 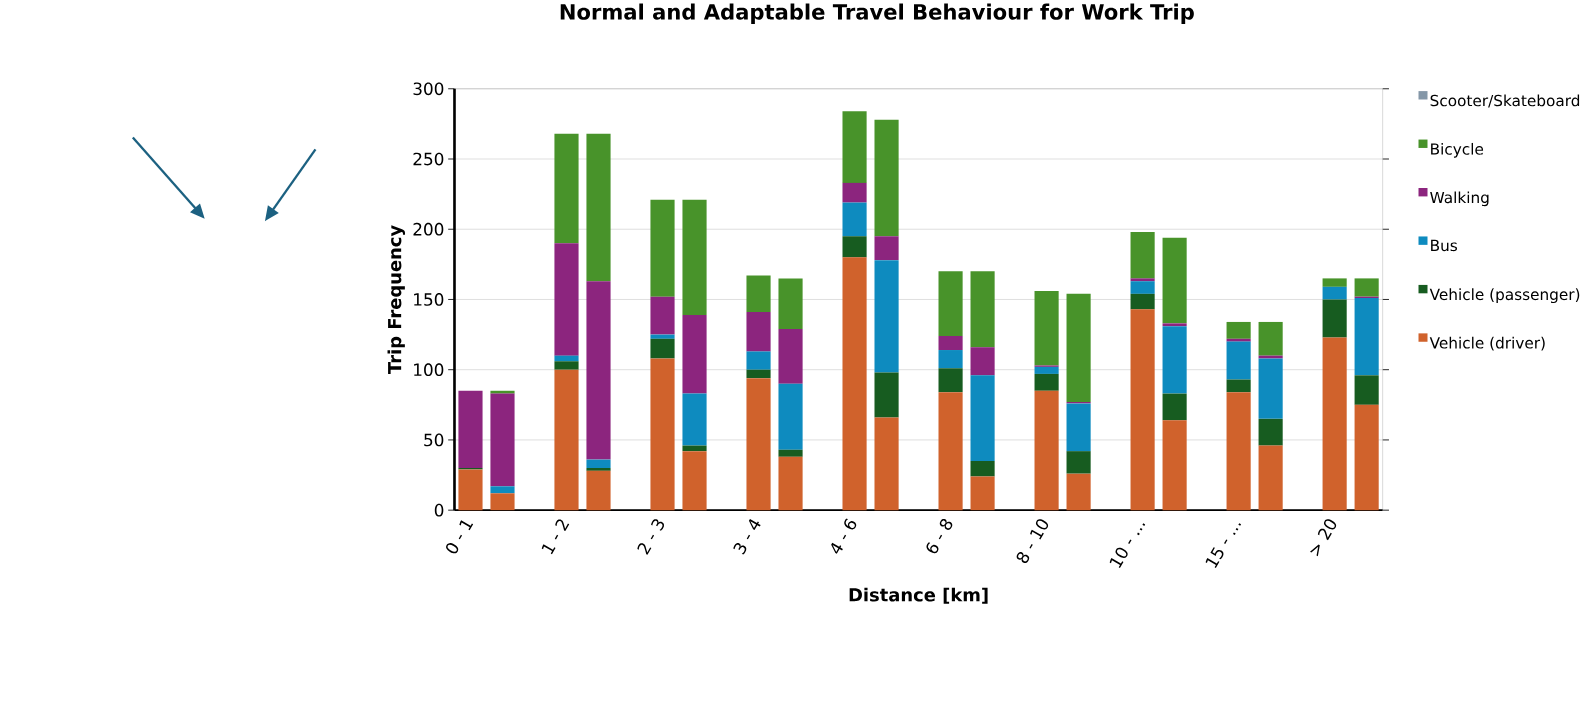 What do you see at coordinates (877, 13) in the screenshot?
I see `chart-title: Normal and Adaptable Travel Behaviour for Work Trip` at bounding box center [877, 13].